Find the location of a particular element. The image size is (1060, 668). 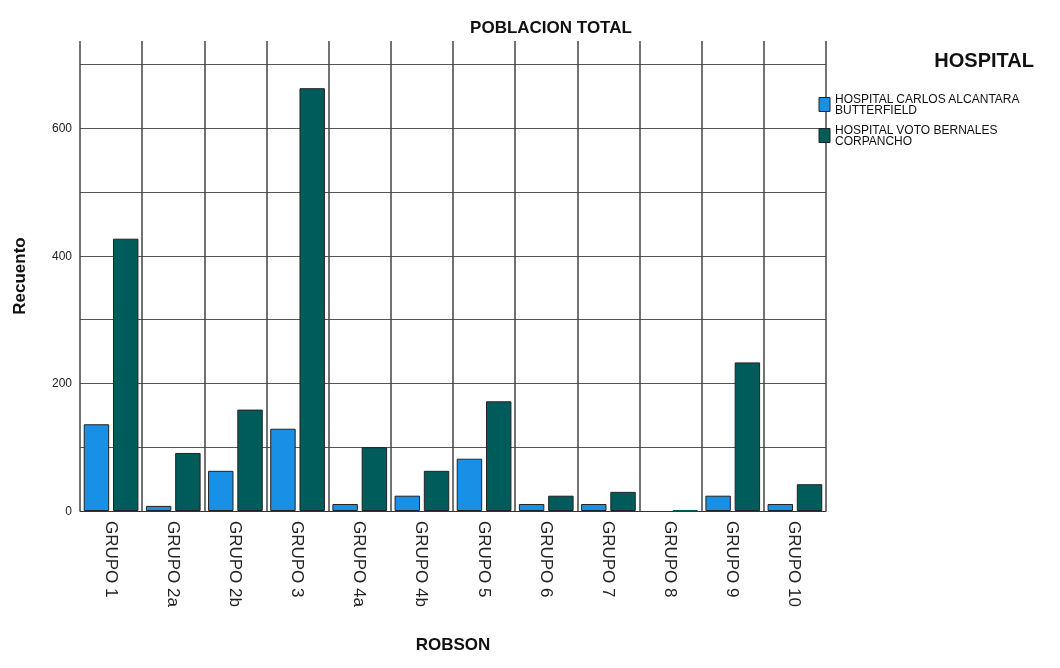

x-tick-label: GRUPO 2a is located at coordinates (173, 564).